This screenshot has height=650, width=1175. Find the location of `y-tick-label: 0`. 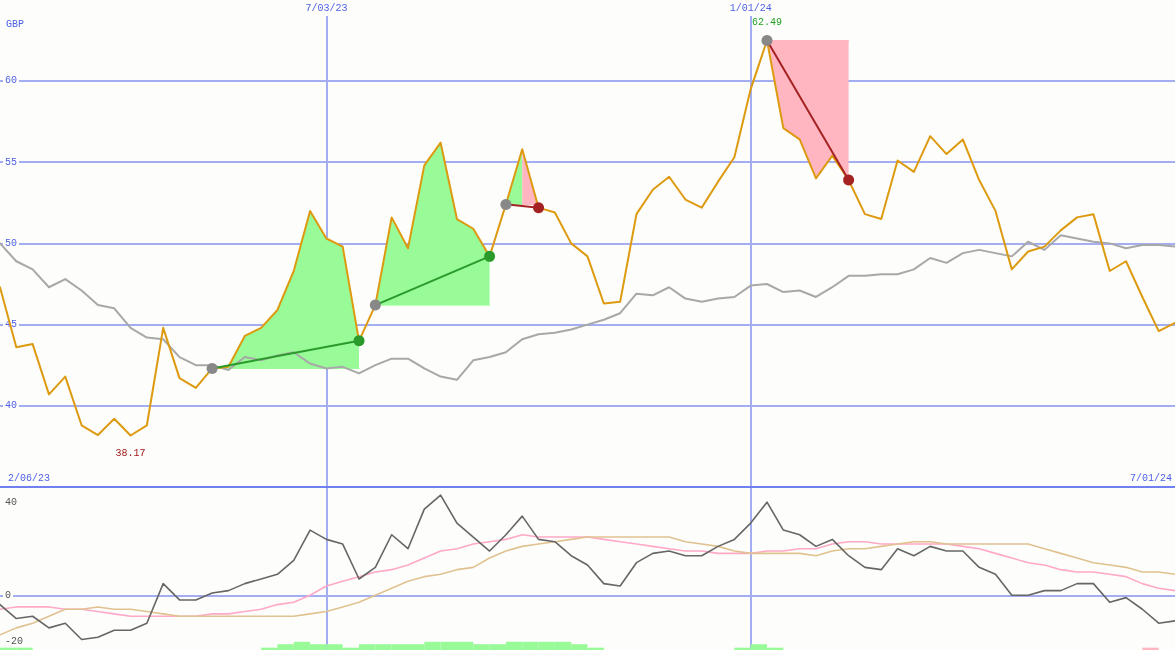

y-tick-label: 0 is located at coordinates (8, 595).